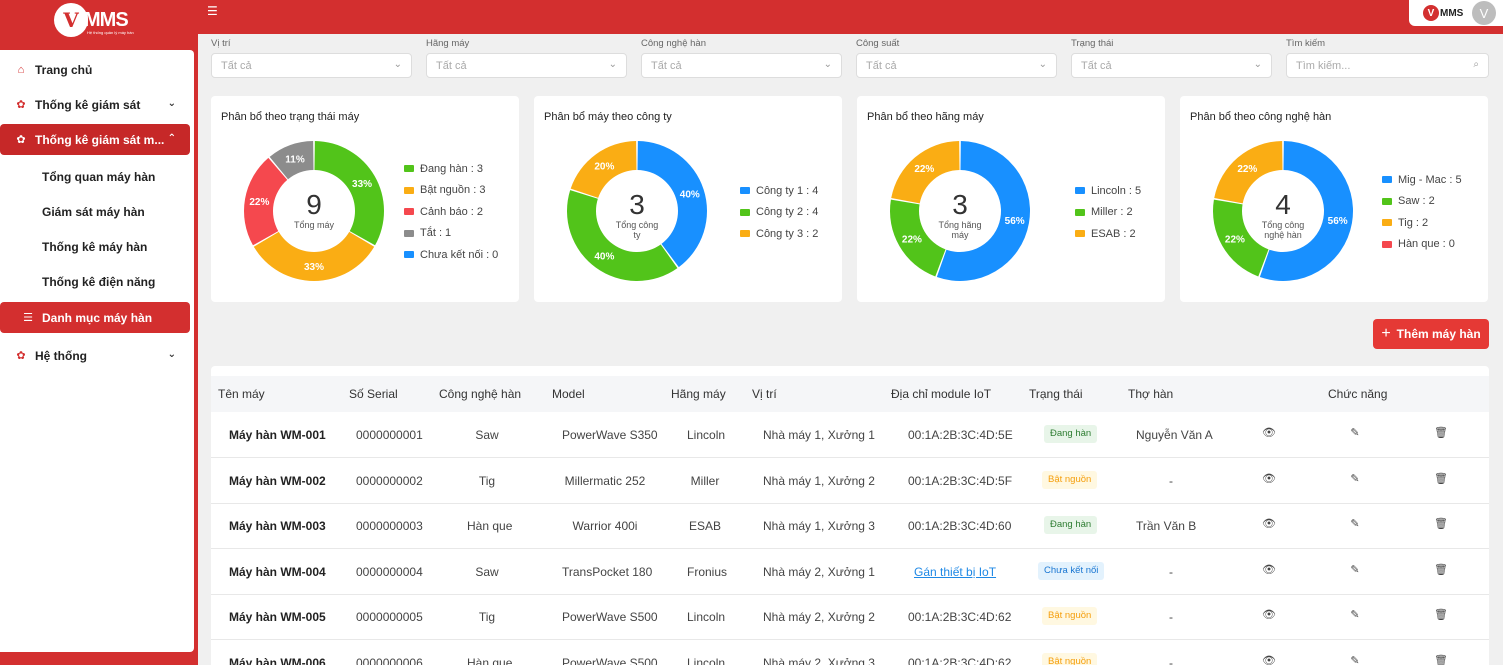 The image size is (1503, 665). What do you see at coordinates (526, 65) in the screenshot?
I see `brand-select: Tất cả ⌄` at bounding box center [526, 65].